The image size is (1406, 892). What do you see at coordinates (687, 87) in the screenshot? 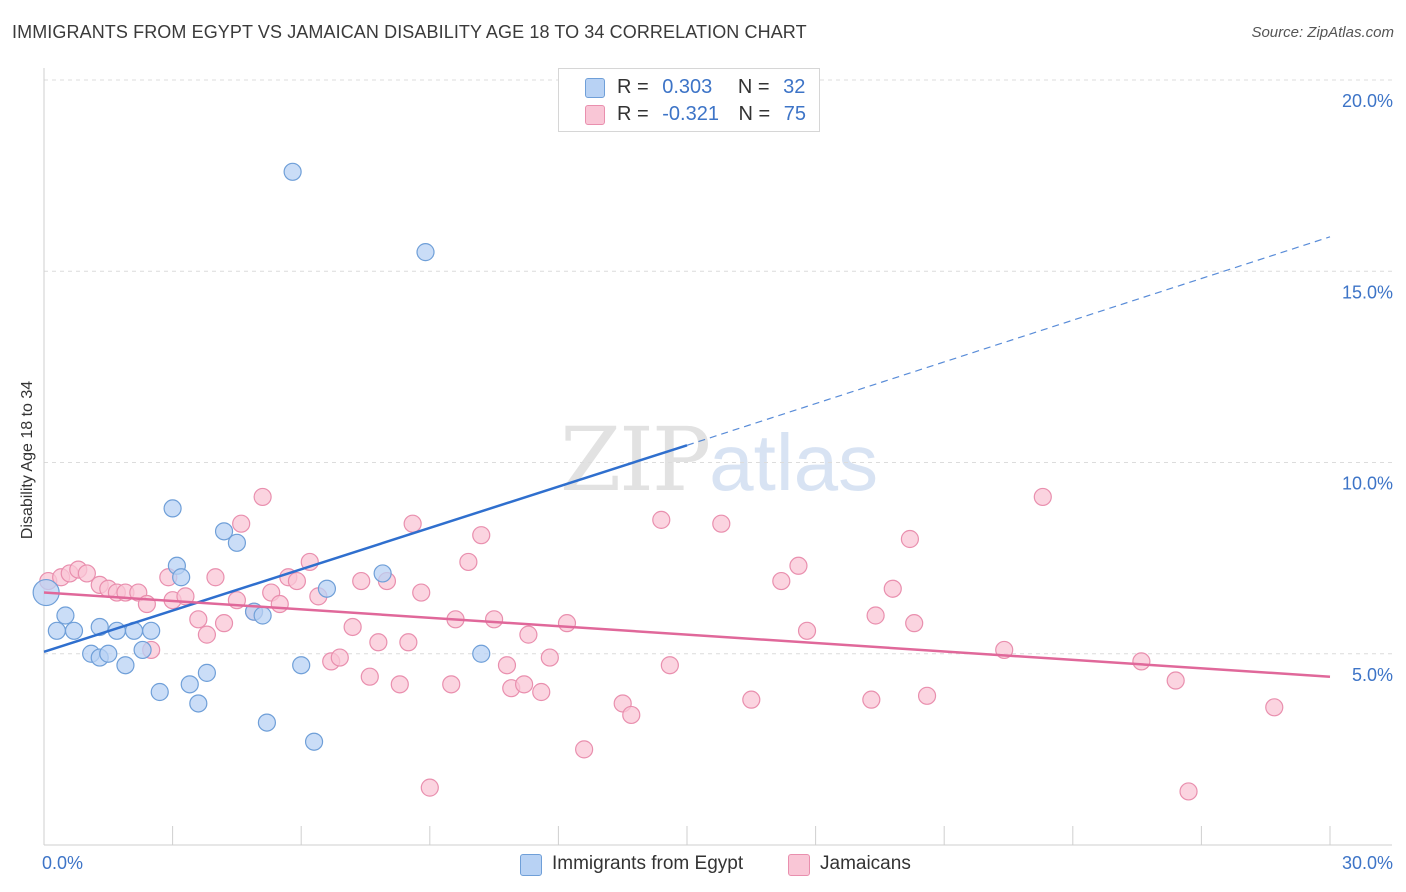
I see `legend-r-egypt: 0.303` at bounding box center [687, 87].